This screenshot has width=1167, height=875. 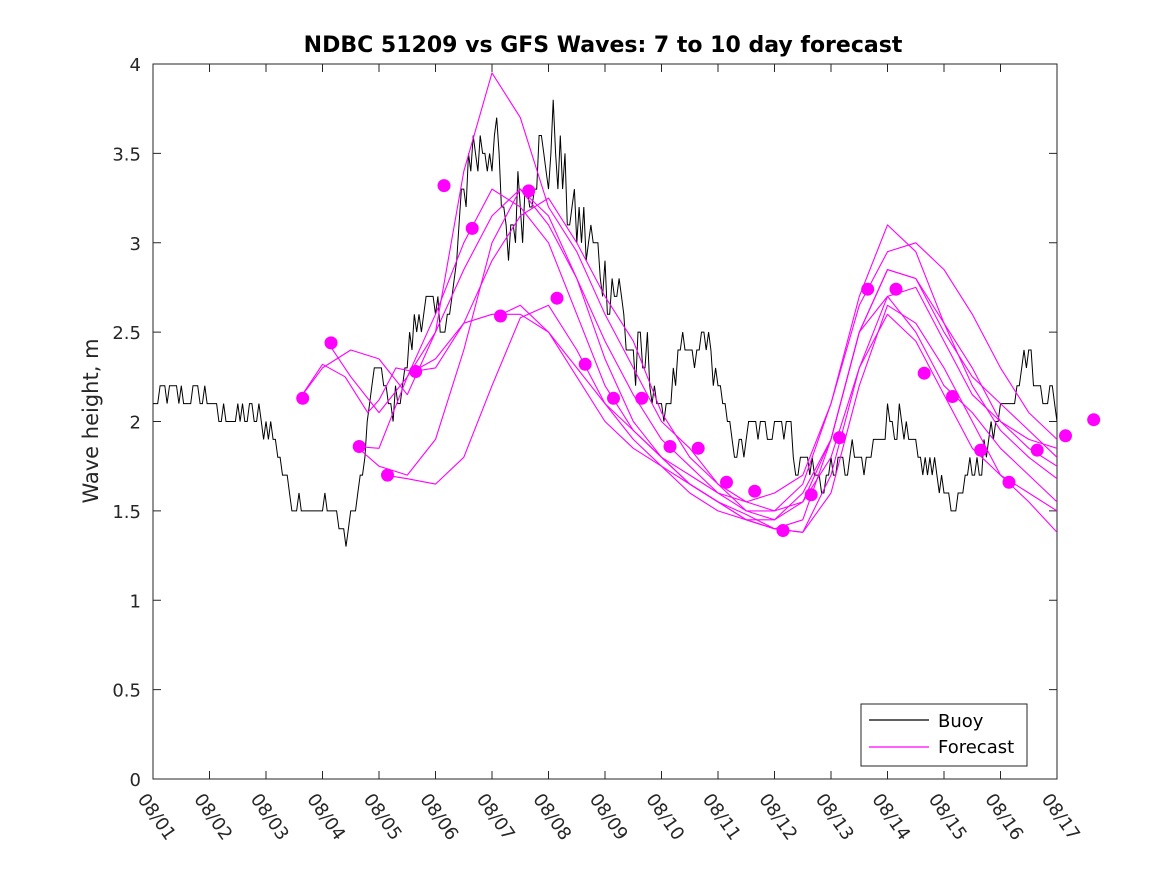 What do you see at coordinates (834, 817) in the screenshot?
I see `x-tick-label: 08/13` at bounding box center [834, 817].